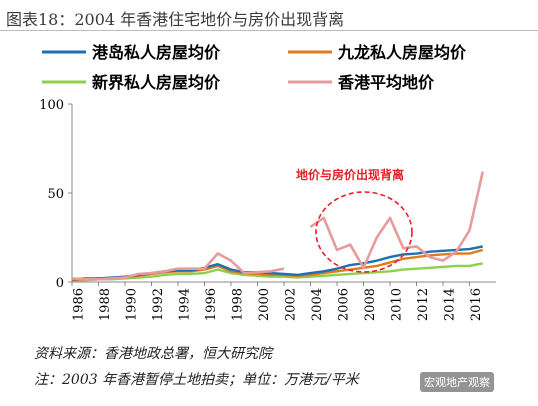  What do you see at coordinates (196, 380) in the screenshot?
I see `footnote: 注：2003 年香港暂停土地拍卖；单位：万港元/平米` at bounding box center [196, 380].